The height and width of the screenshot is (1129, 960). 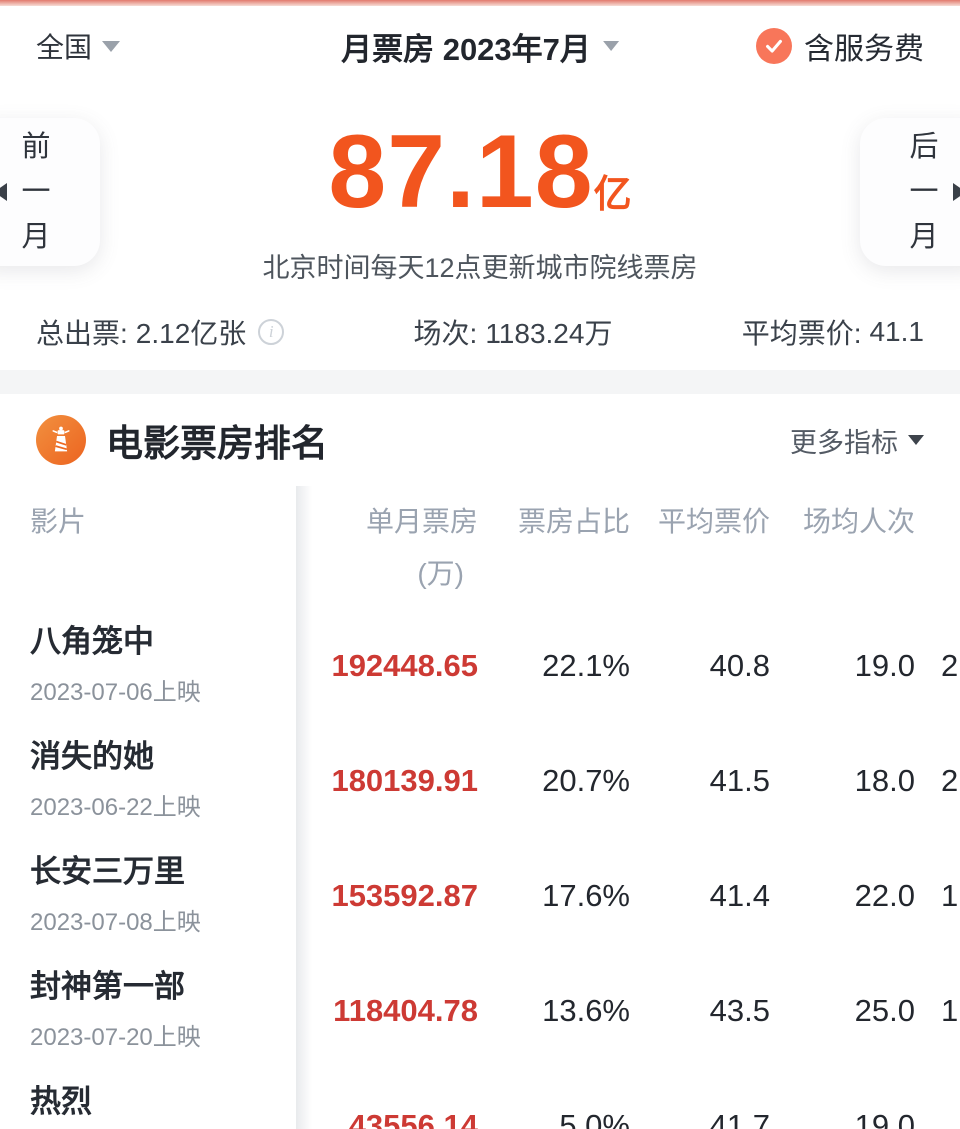 What do you see at coordinates (466, 49) in the screenshot?
I see `period-title: 月票房 2023年7月` at bounding box center [466, 49].